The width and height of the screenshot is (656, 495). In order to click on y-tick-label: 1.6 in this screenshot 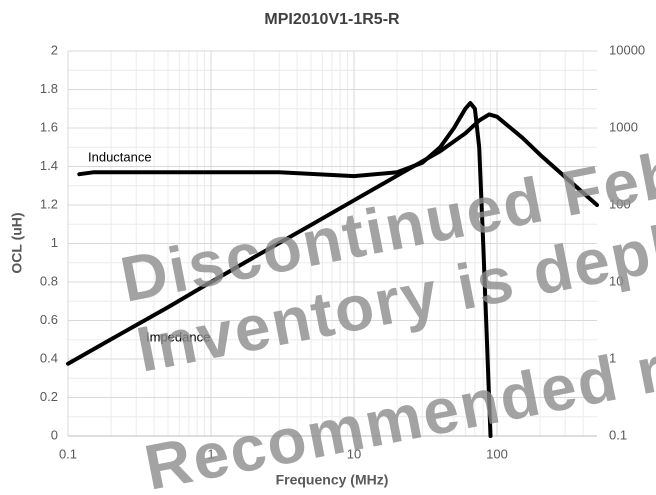, I will do `click(49, 126)`.